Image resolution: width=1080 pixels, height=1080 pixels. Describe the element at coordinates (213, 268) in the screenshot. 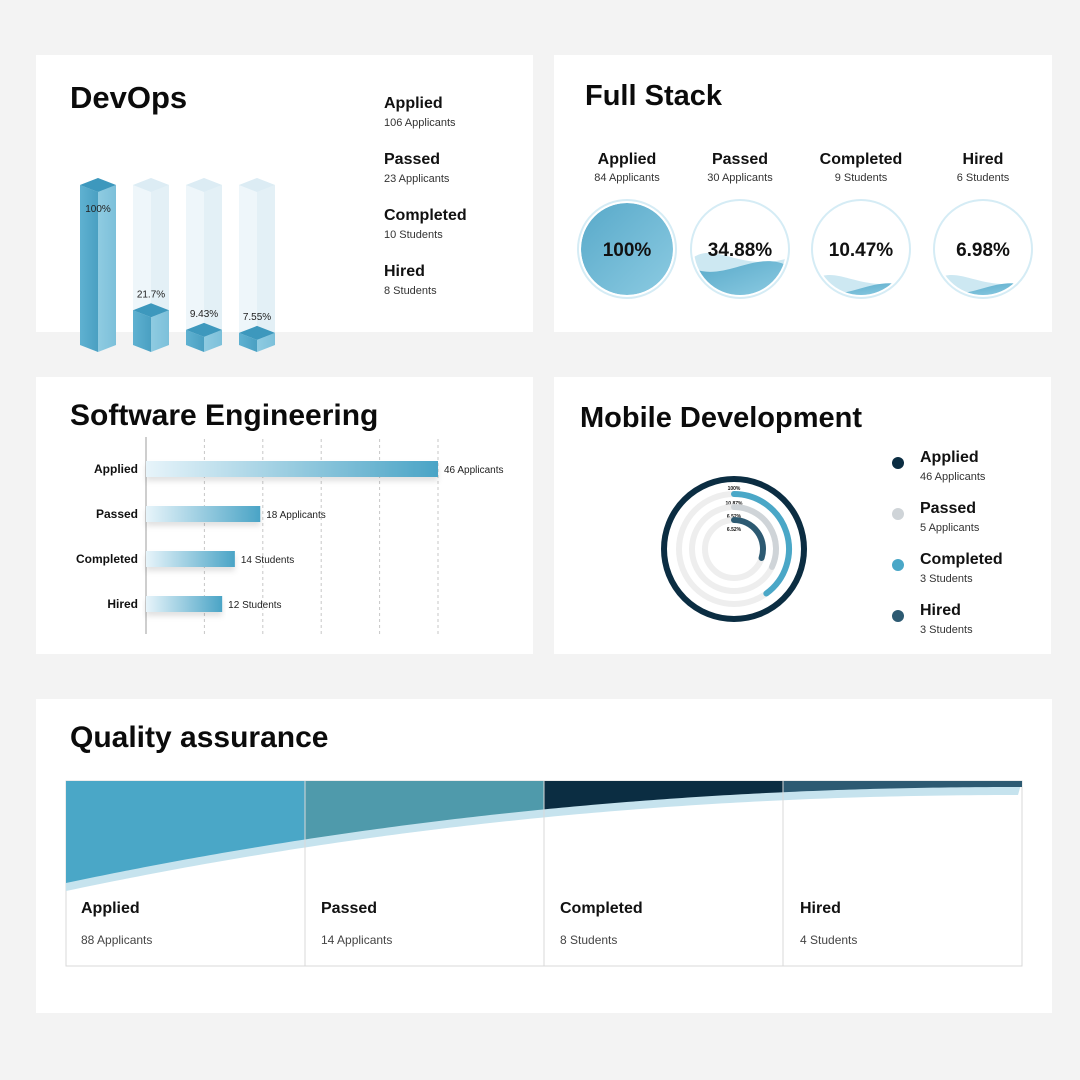

I see `devops-bar-ghost-side` at that location.